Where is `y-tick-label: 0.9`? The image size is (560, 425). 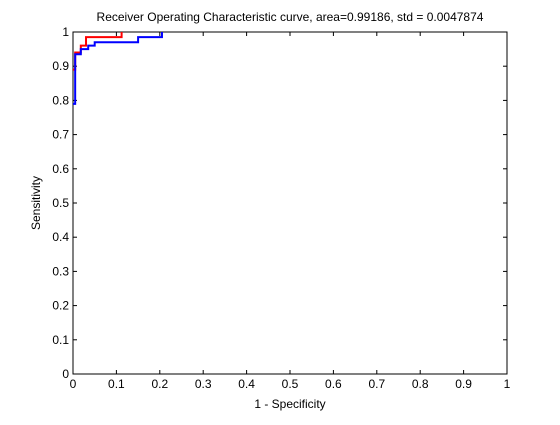 y-tick-label: 0.9 is located at coordinates (60, 66).